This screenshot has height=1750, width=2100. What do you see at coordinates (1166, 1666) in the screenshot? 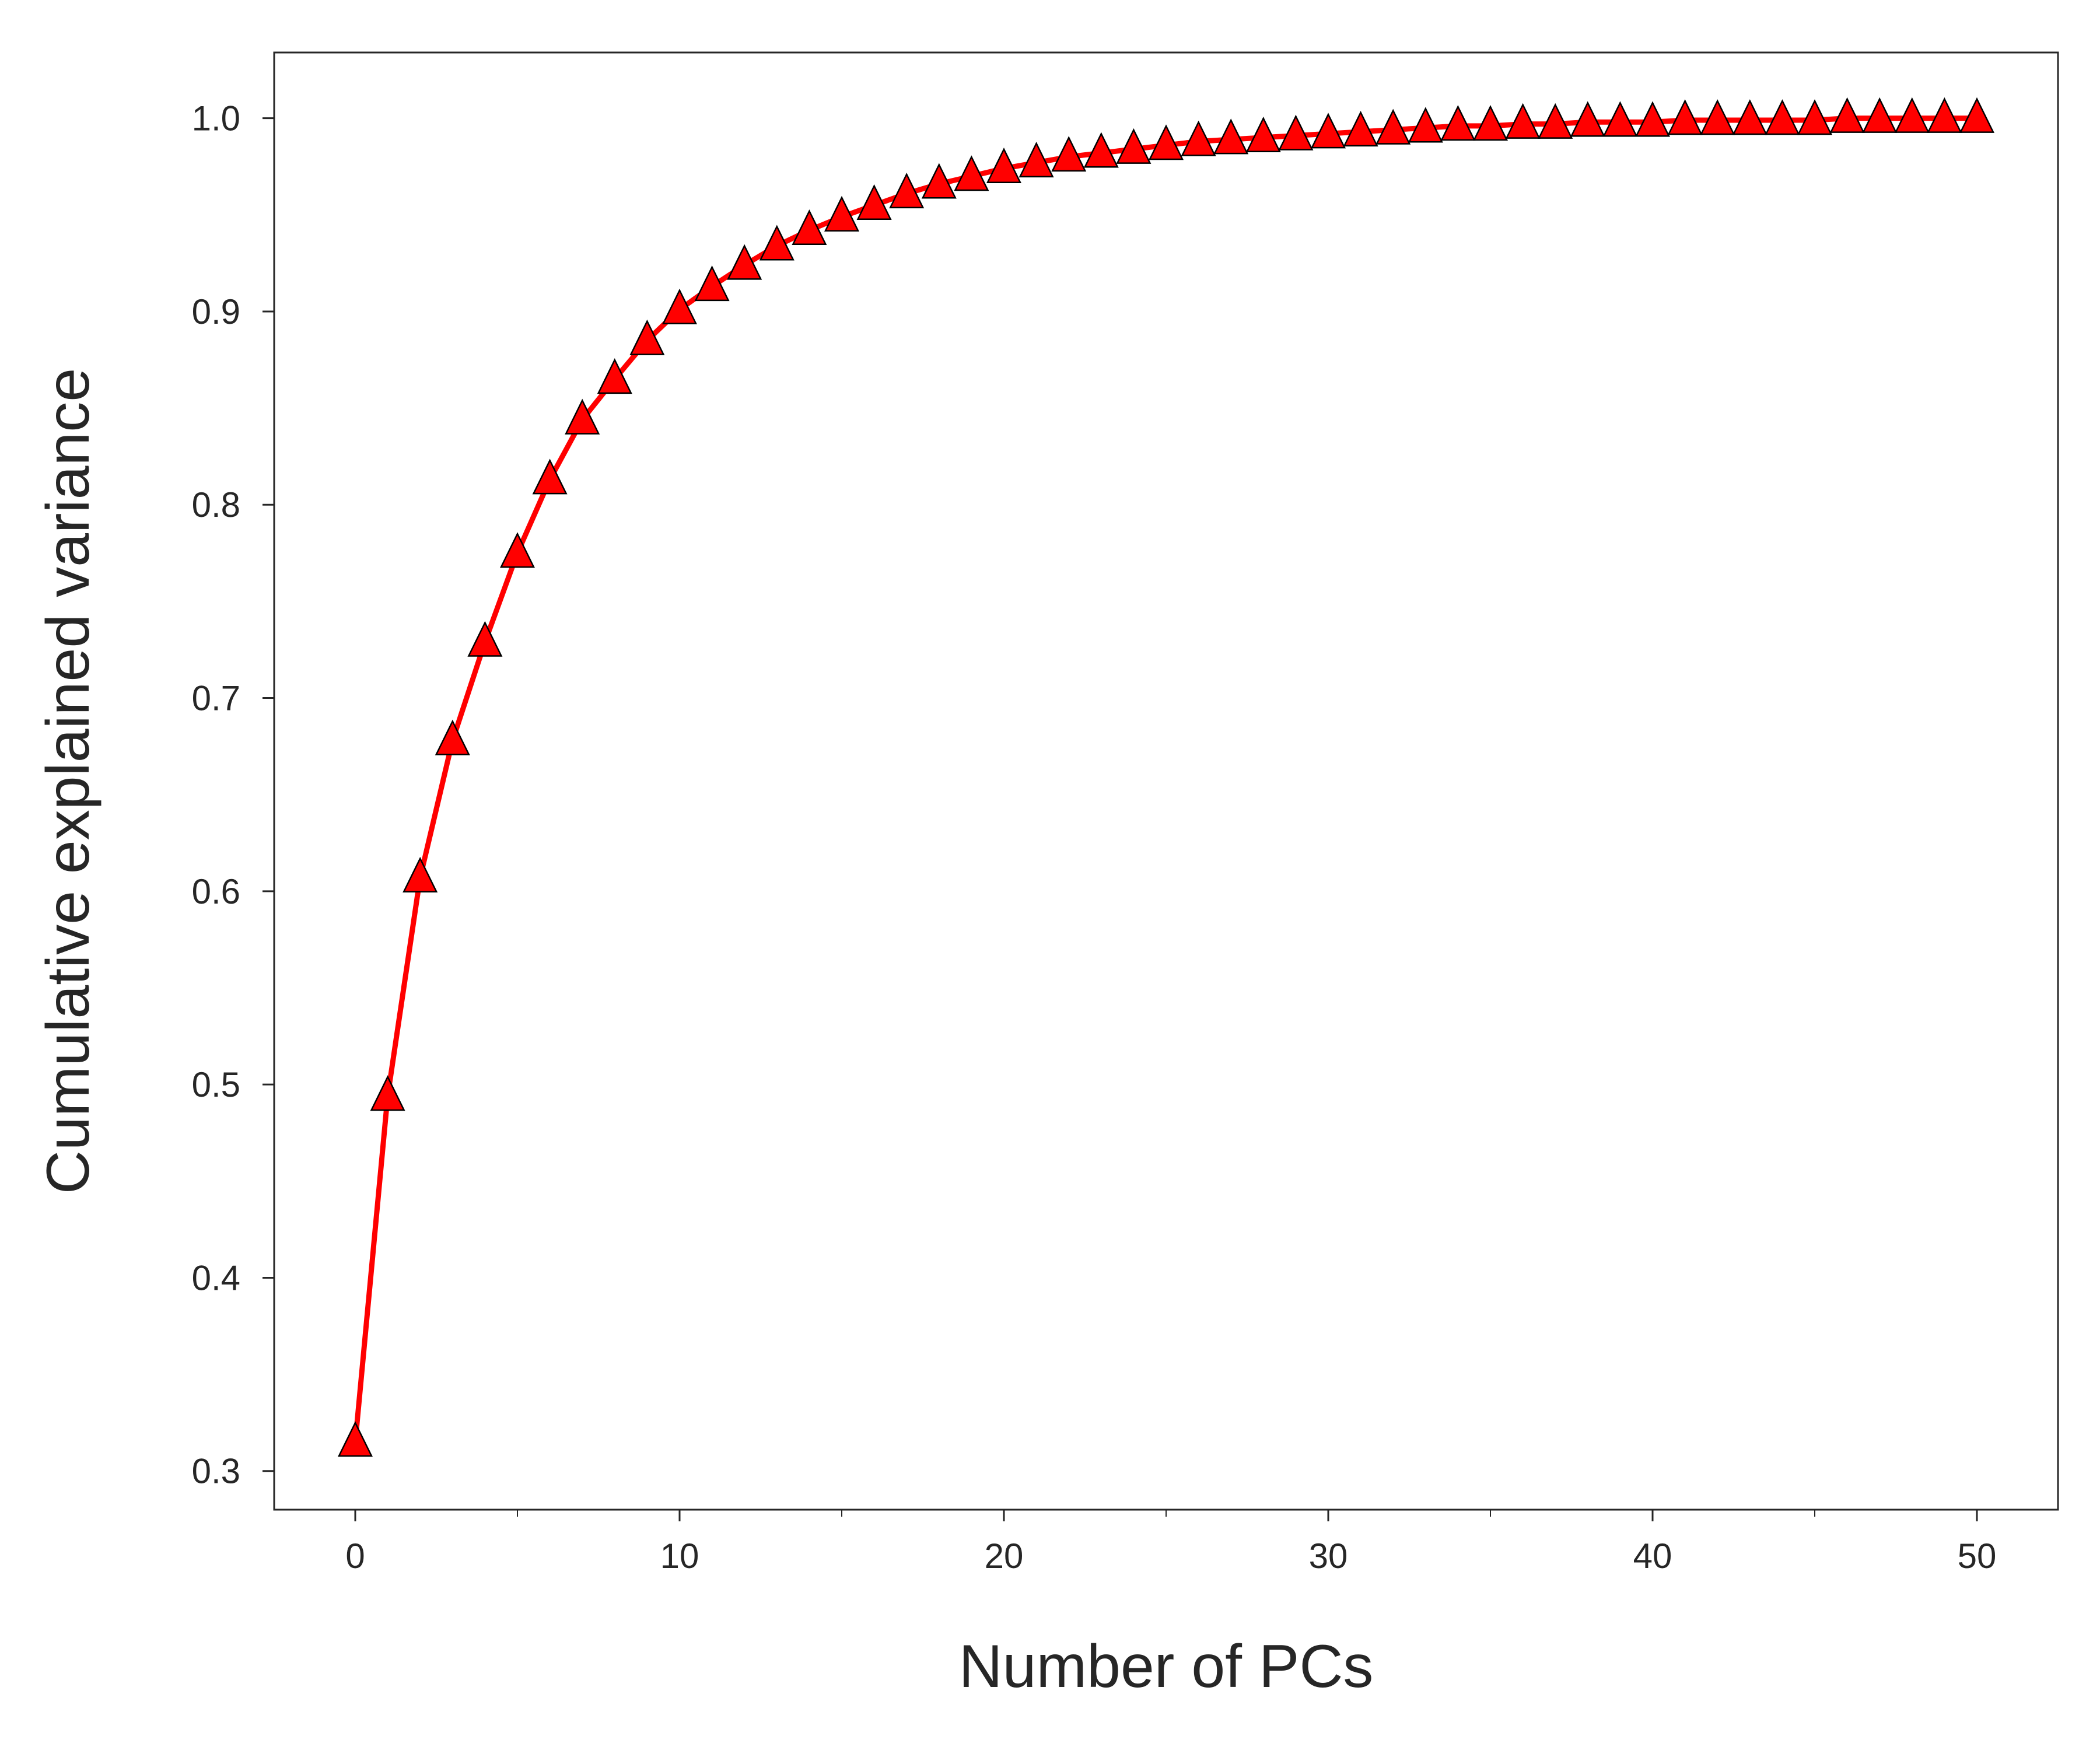
I see `x-axis-label: Number of PCs` at bounding box center [1166, 1666].